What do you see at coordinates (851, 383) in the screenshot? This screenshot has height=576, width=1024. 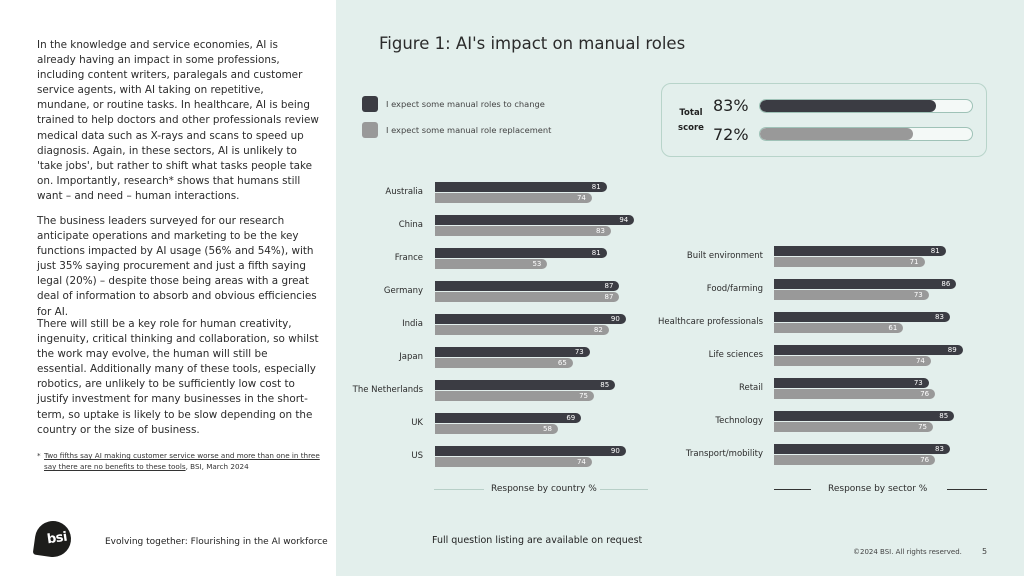 I see `bar-retail-change: 73` at bounding box center [851, 383].